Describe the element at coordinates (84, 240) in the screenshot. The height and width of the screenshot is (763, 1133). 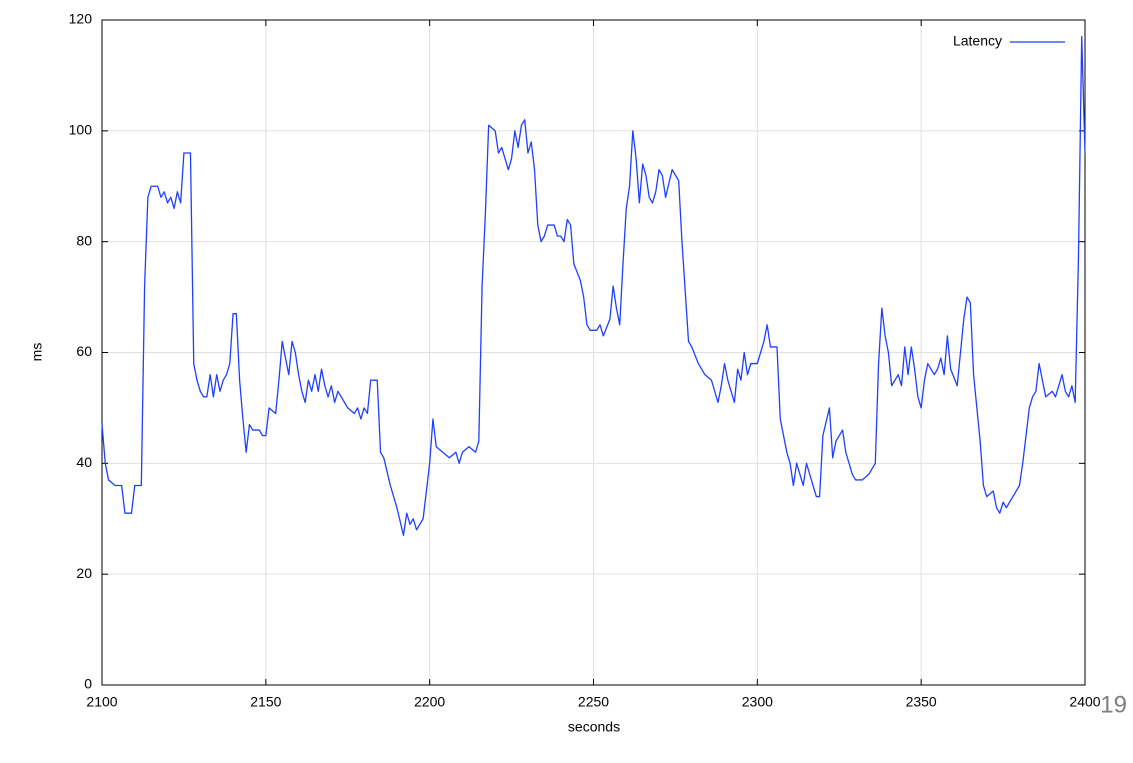
I see `y-tick-label: 80` at that location.